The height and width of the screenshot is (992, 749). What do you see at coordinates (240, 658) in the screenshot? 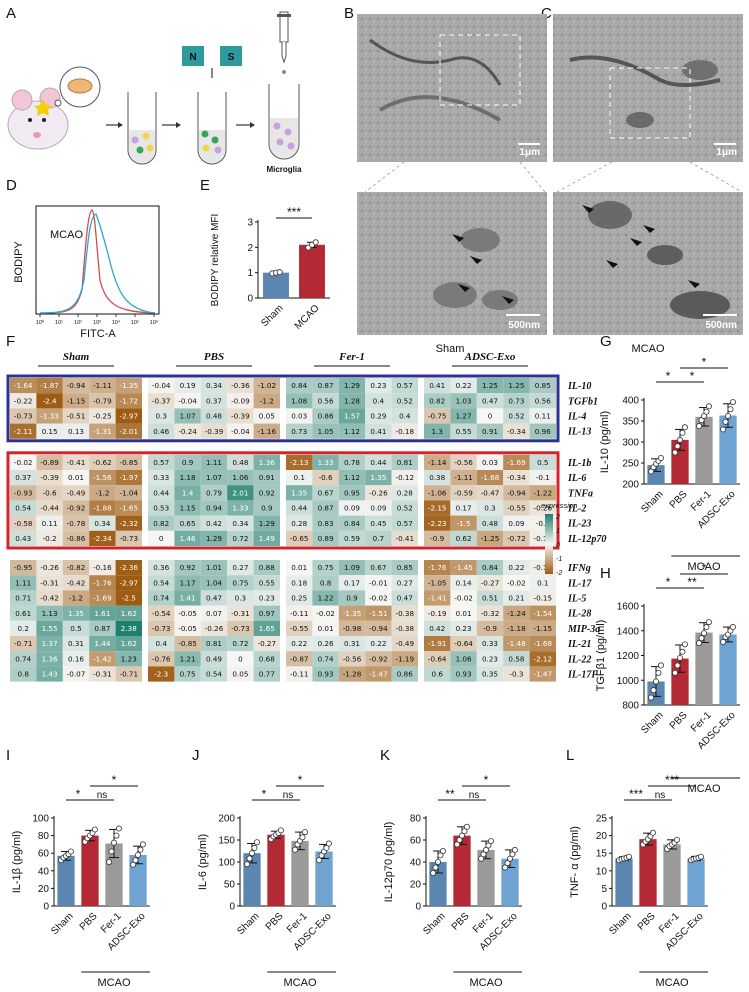
I see `heatmap-cell-value: 0` at bounding box center [240, 658].